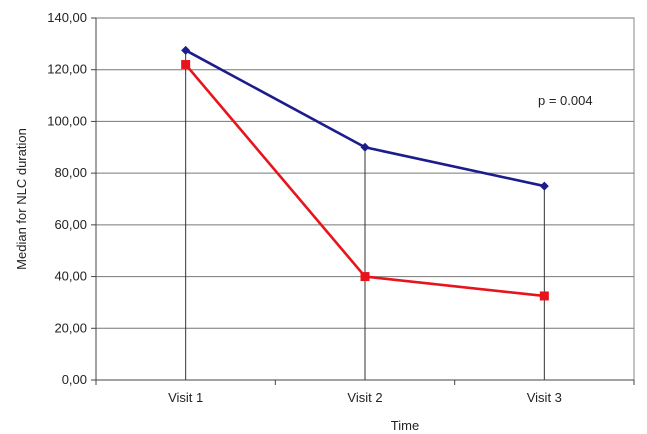 This screenshot has width=647, height=434. What do you see at coordinates (70, 327) in the screenshot?
I see `y-tick-label: 20,00` at bounding box center [70, 327].